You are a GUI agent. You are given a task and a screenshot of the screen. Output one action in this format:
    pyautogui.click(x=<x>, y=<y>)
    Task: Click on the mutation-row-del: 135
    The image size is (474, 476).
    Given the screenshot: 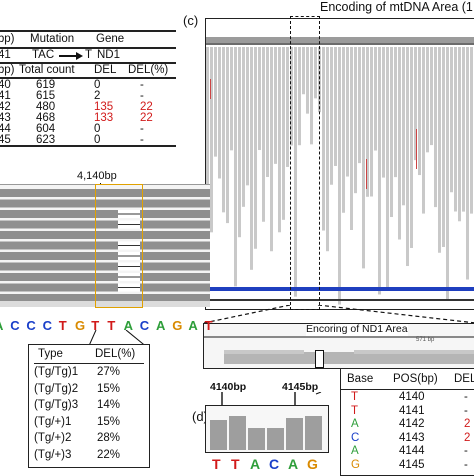 What is the action you would take?
    pyautogui.click(x=104, y=107)
    